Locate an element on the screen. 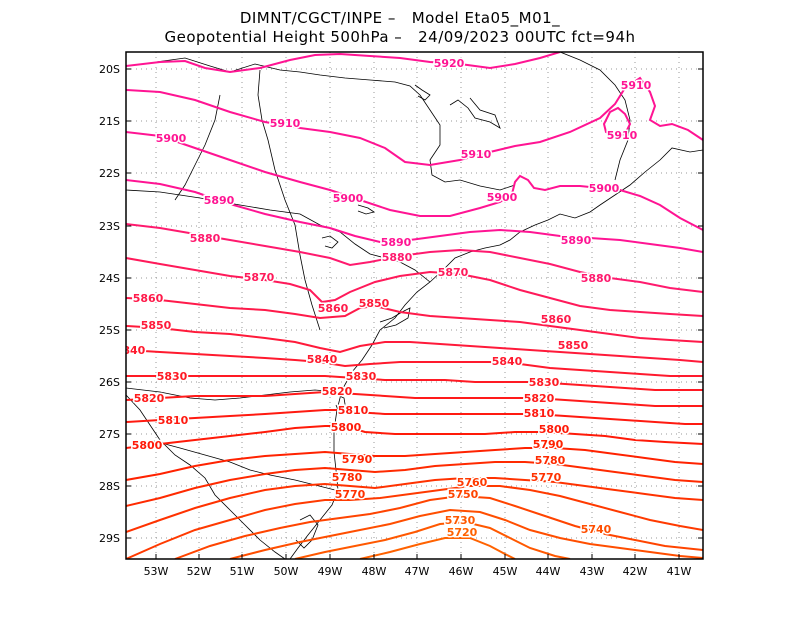 This screenshot has width=800, height=618. contour-label-halo: 5850 is located at coordinates (573, 345).